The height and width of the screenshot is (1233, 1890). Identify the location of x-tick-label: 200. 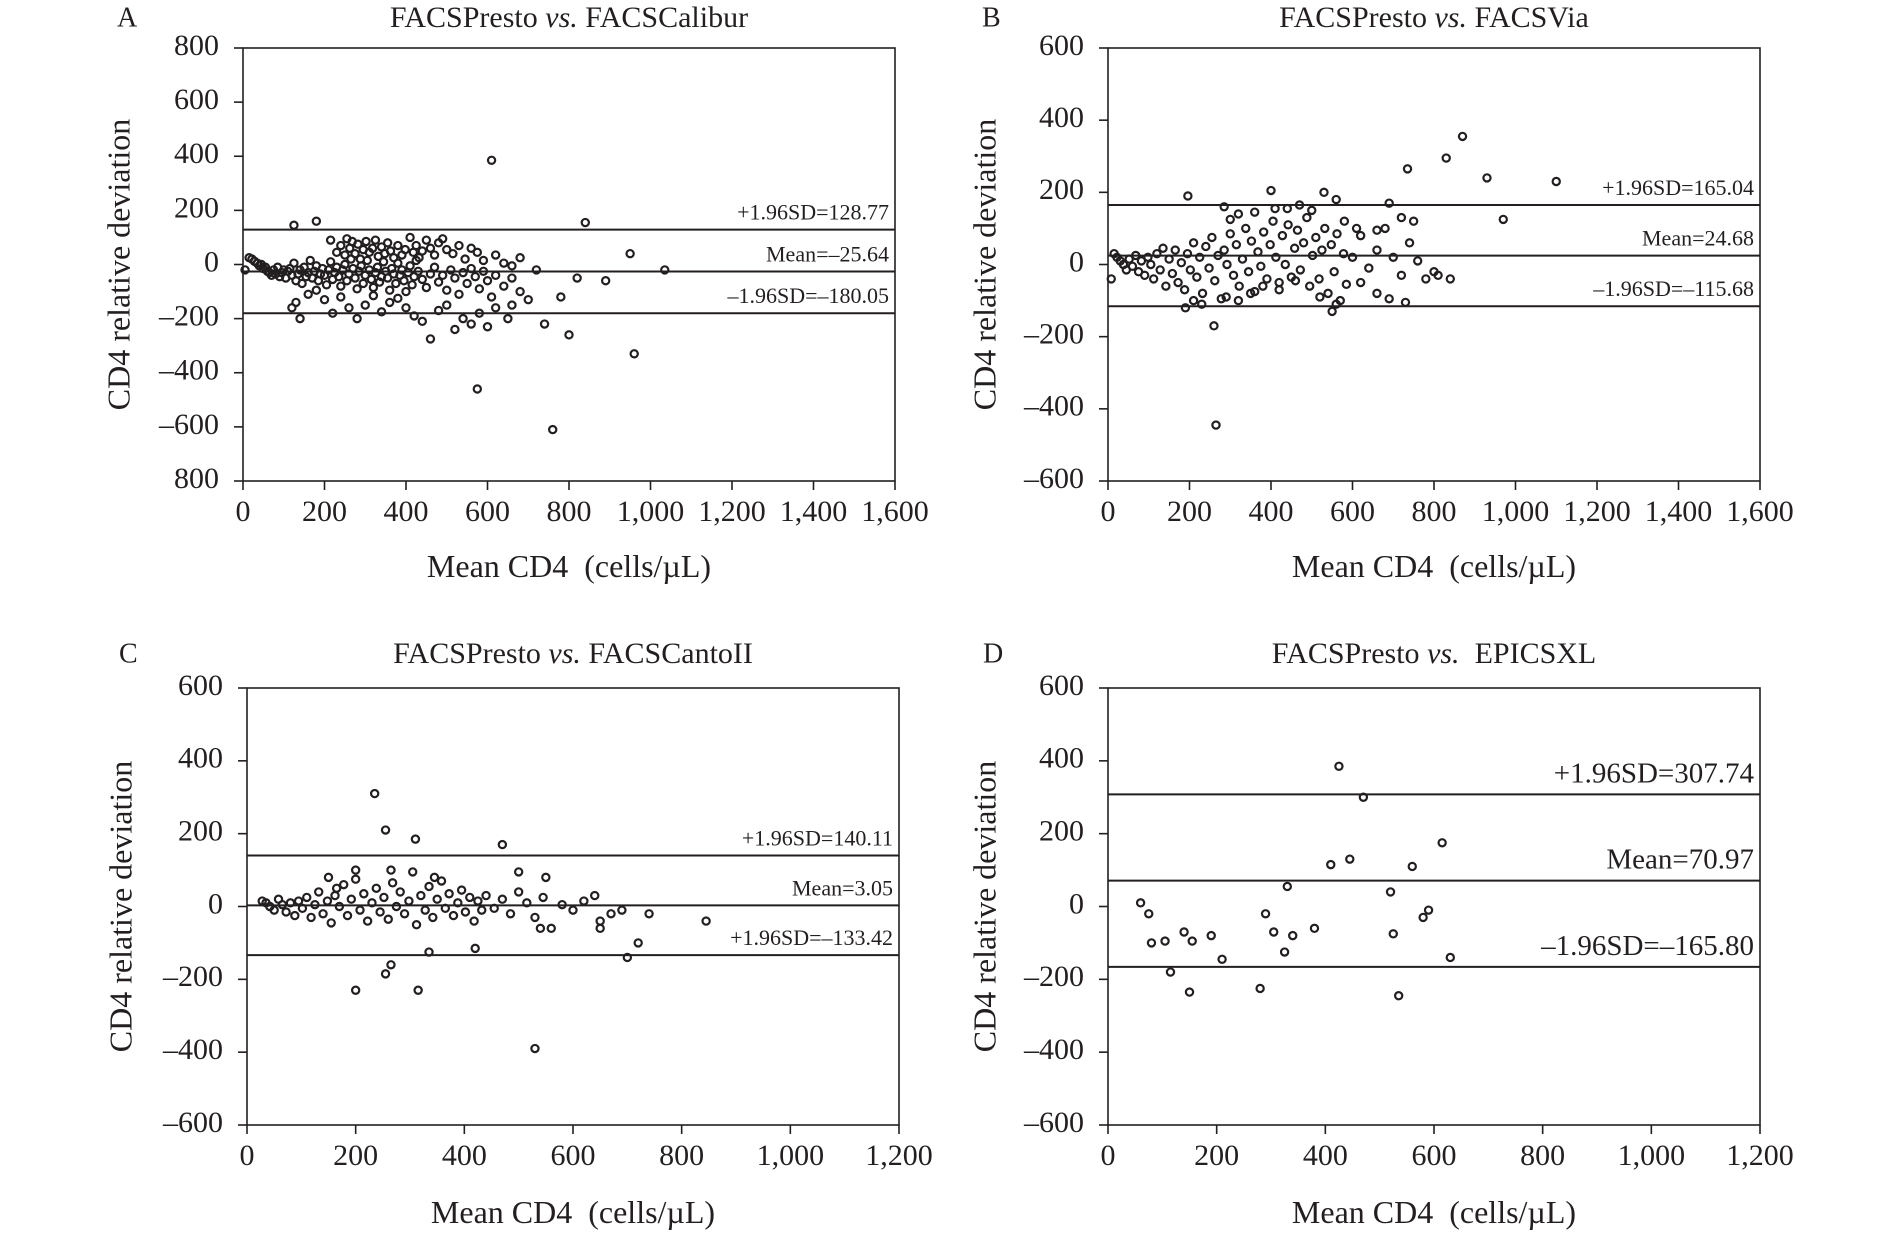
(355, 1155).